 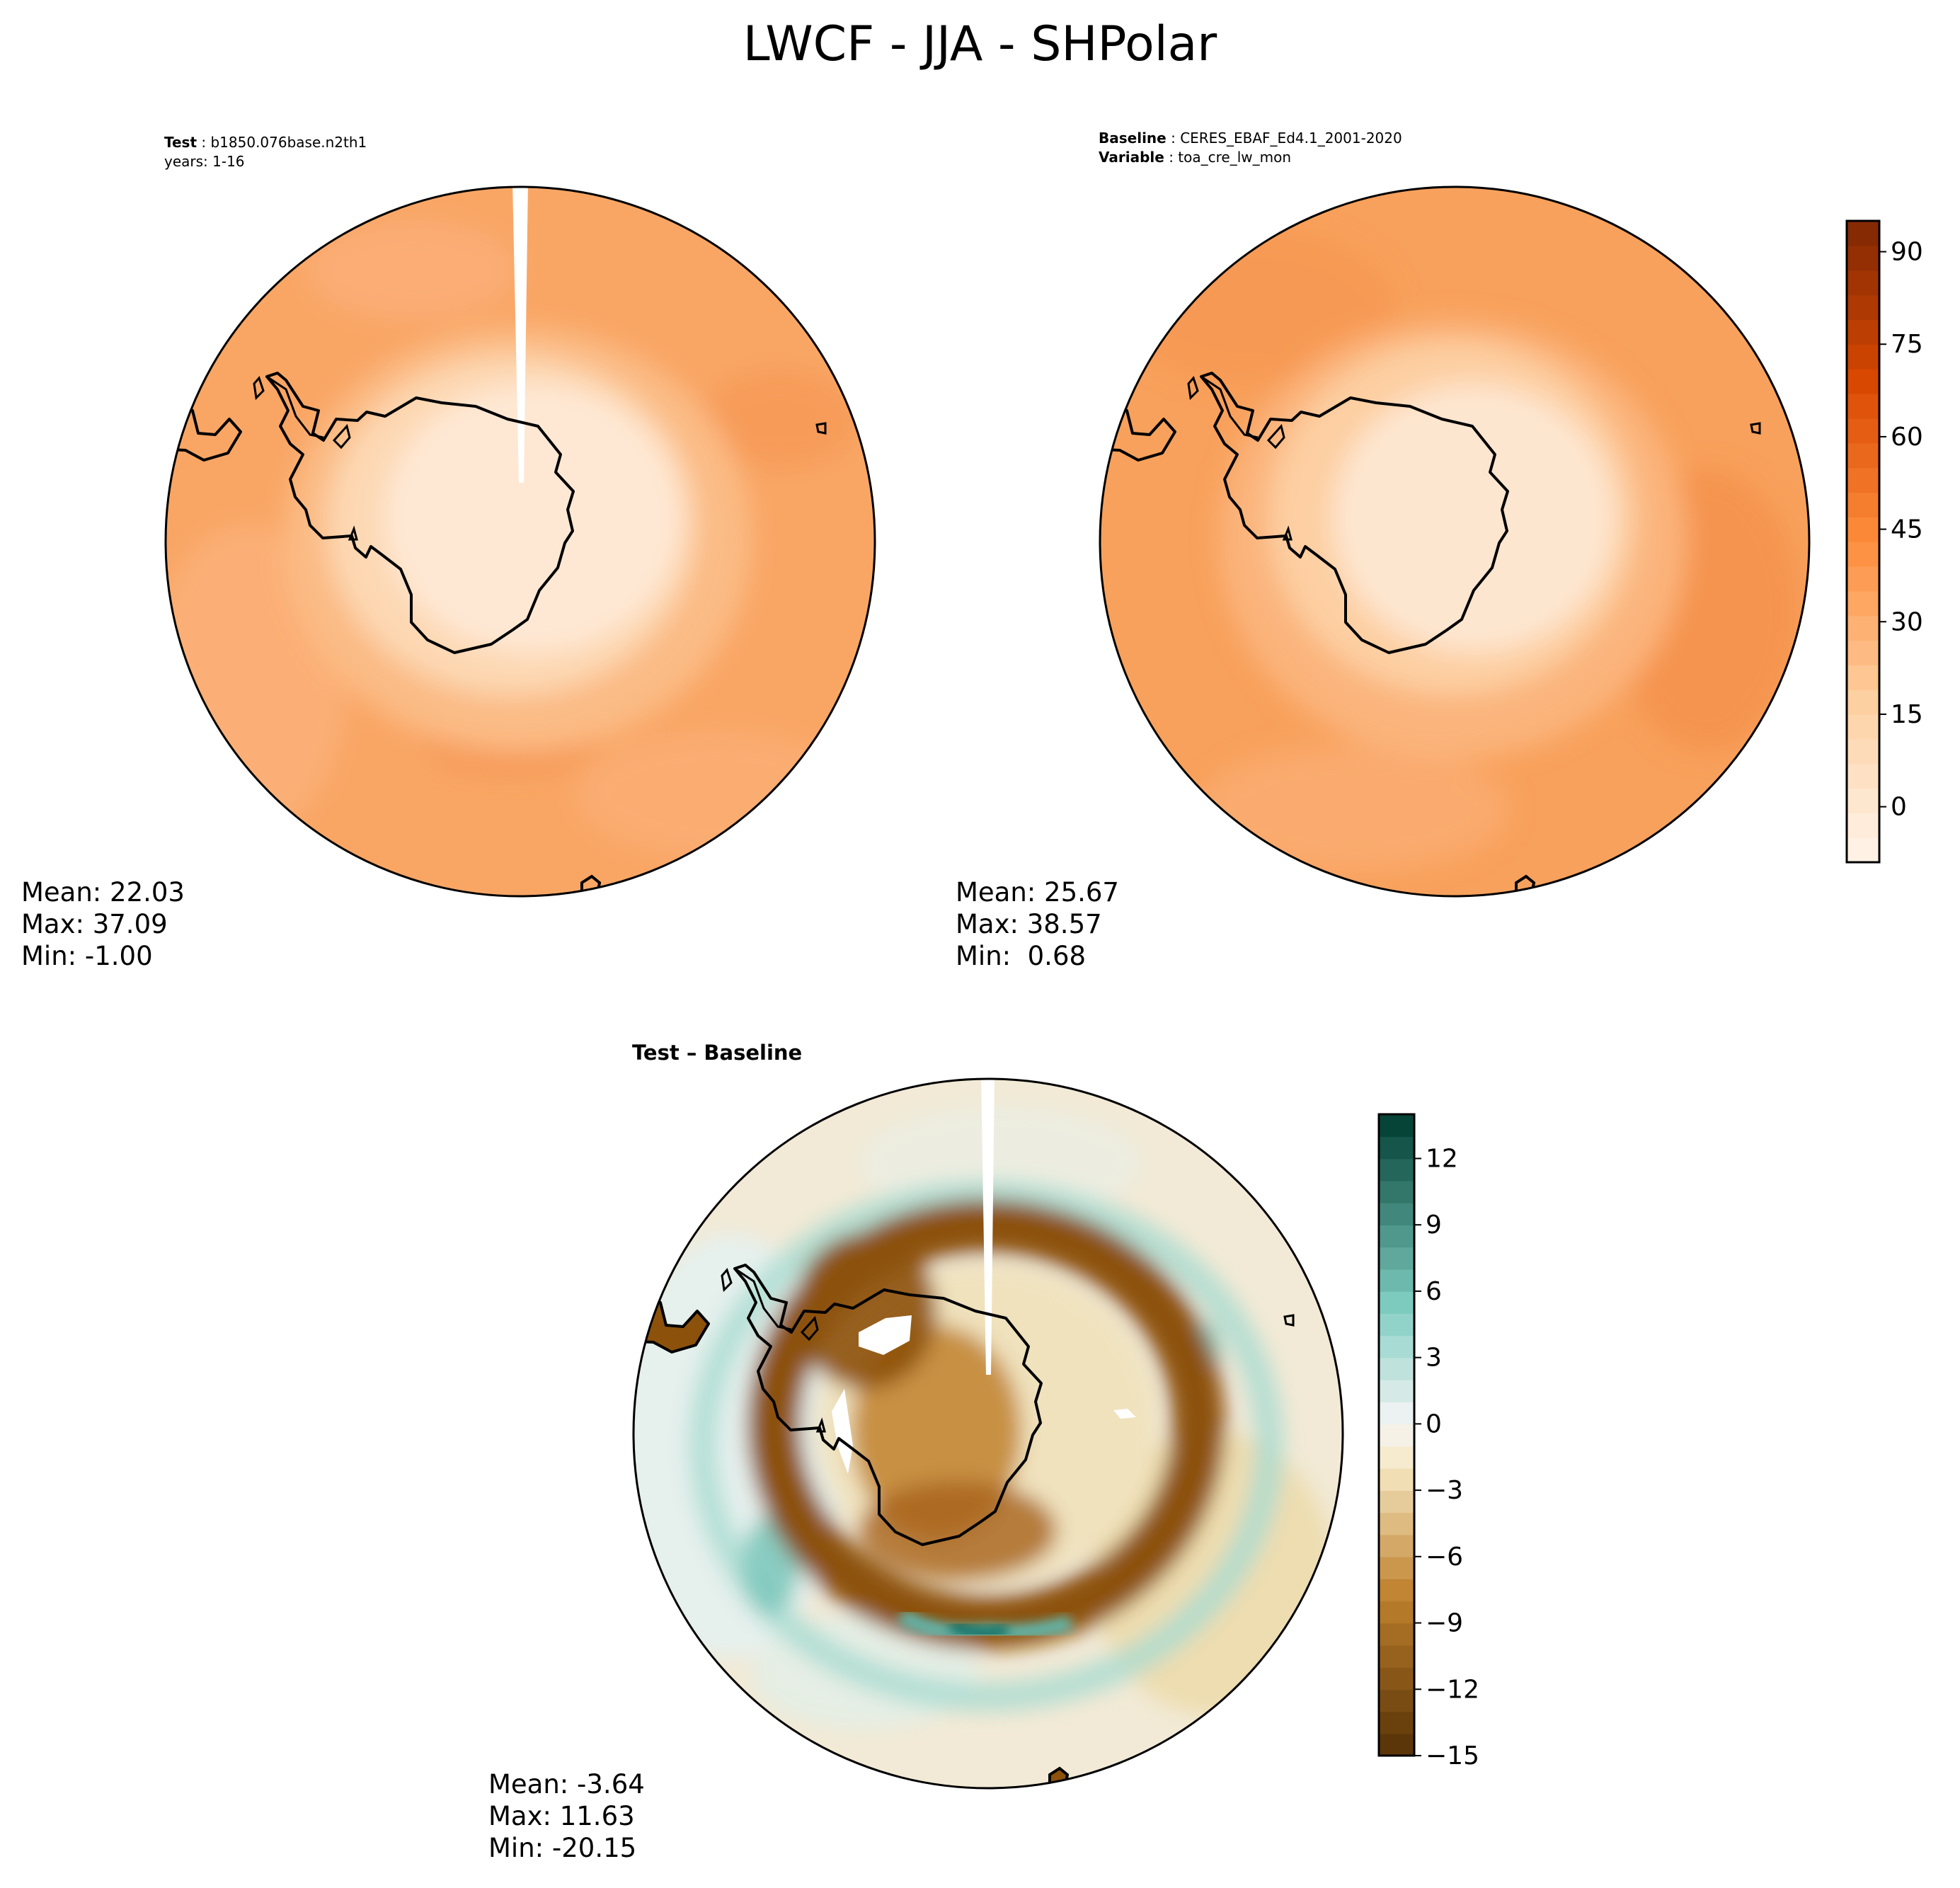 What do you see at coordinates (1907, 438) in the screenshot?
I see `colorbar-tick-label: 60` at bounding box center [1907, 438].